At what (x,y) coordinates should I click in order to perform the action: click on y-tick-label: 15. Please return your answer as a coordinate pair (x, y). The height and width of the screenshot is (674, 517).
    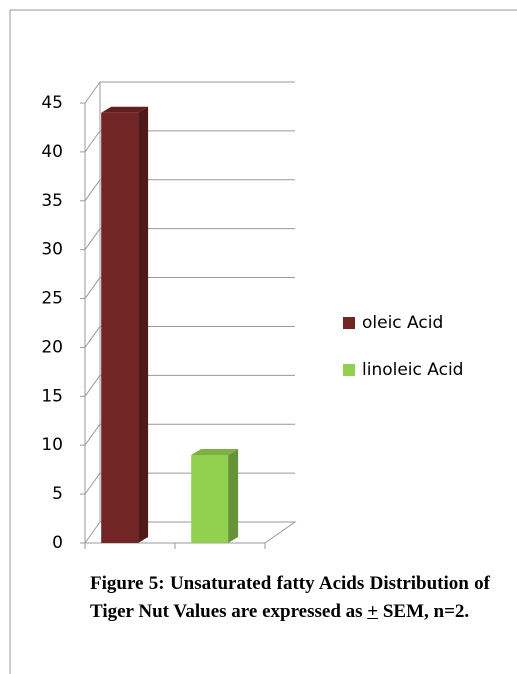
    Looking at the image, I should click on (52, 396).